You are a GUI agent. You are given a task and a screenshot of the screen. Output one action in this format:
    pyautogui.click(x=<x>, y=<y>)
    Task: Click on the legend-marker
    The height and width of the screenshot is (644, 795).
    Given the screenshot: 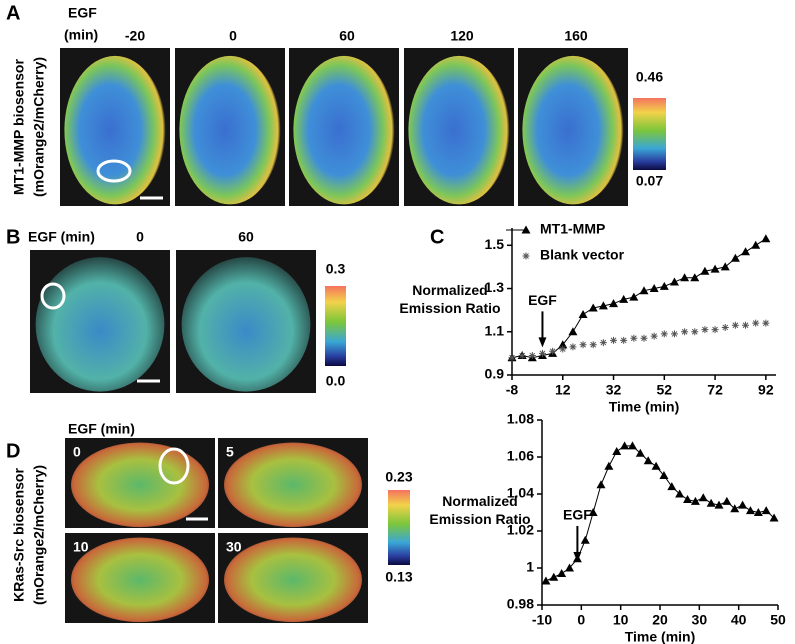 What is the action you would take?
    pyautogui.click(x=526, y=256)
    